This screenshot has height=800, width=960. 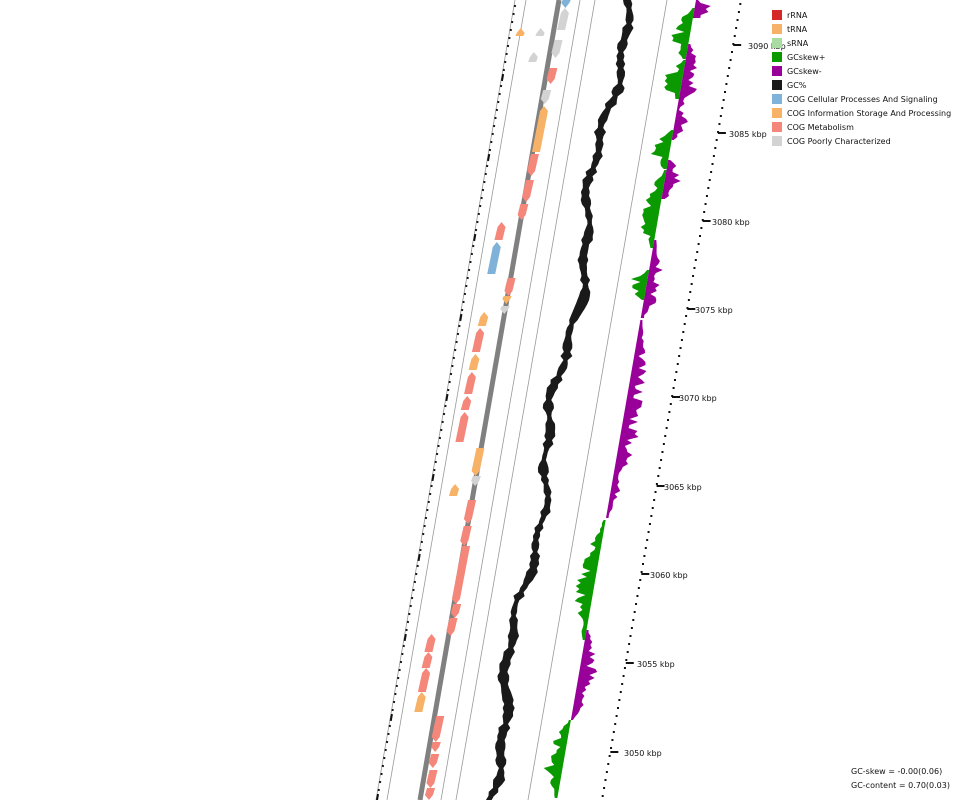 I want to click on legend-label: sRNA, so click(x=798, y=43).